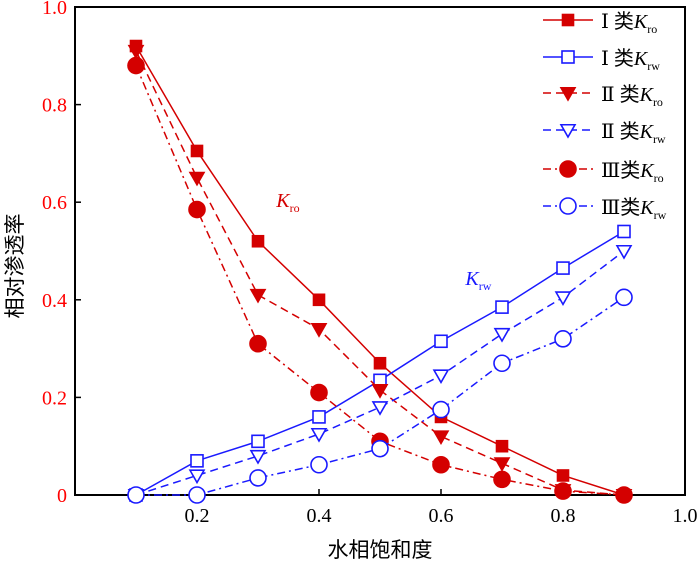 This screenshot has width=700, height=564. Describe the element at coordinates (630, 60) in the screenshot. I see `legend-label: Ⅰ 类Krw` at that location.